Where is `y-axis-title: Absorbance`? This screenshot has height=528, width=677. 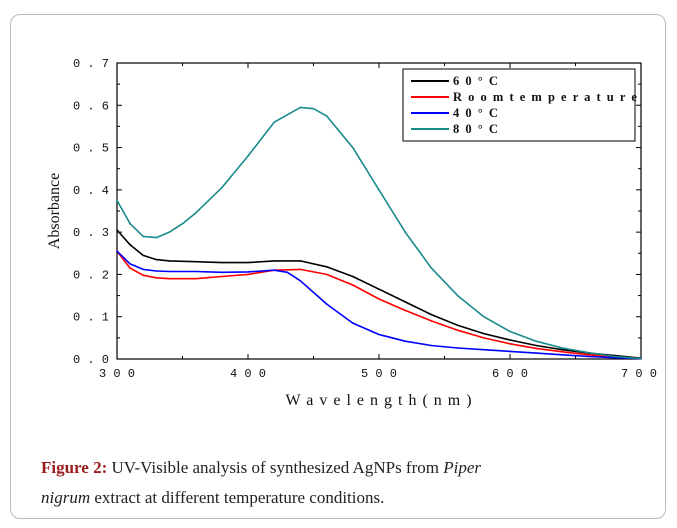 y-axis-title: Absorbance is located at coordinates (54, 211).